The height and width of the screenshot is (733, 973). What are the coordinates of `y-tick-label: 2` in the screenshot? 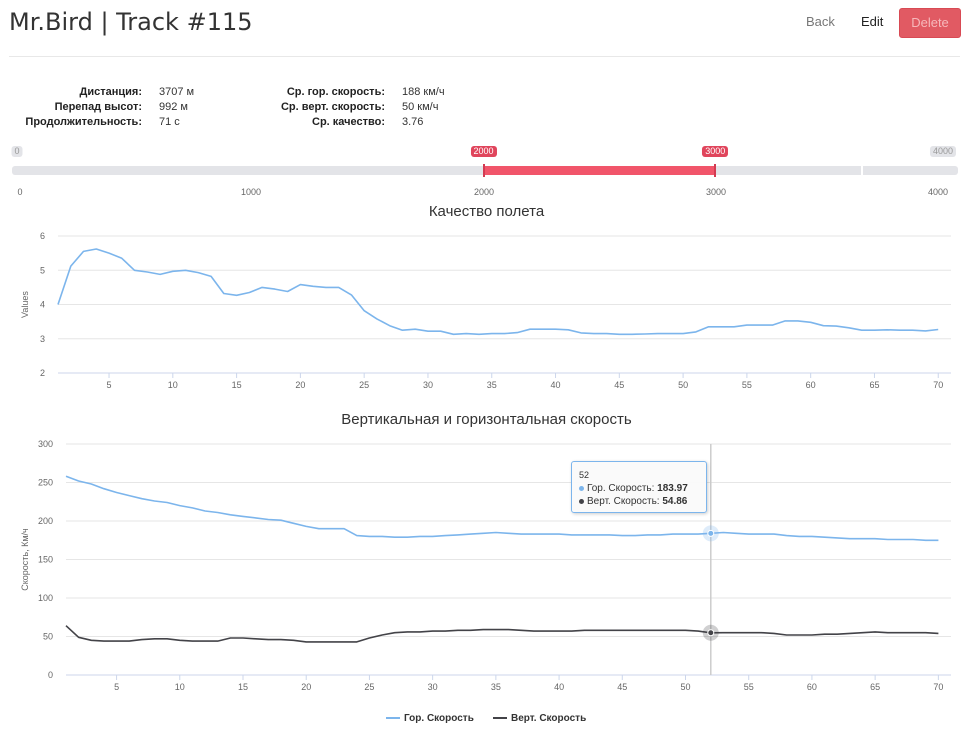 It's located at (42, 373).